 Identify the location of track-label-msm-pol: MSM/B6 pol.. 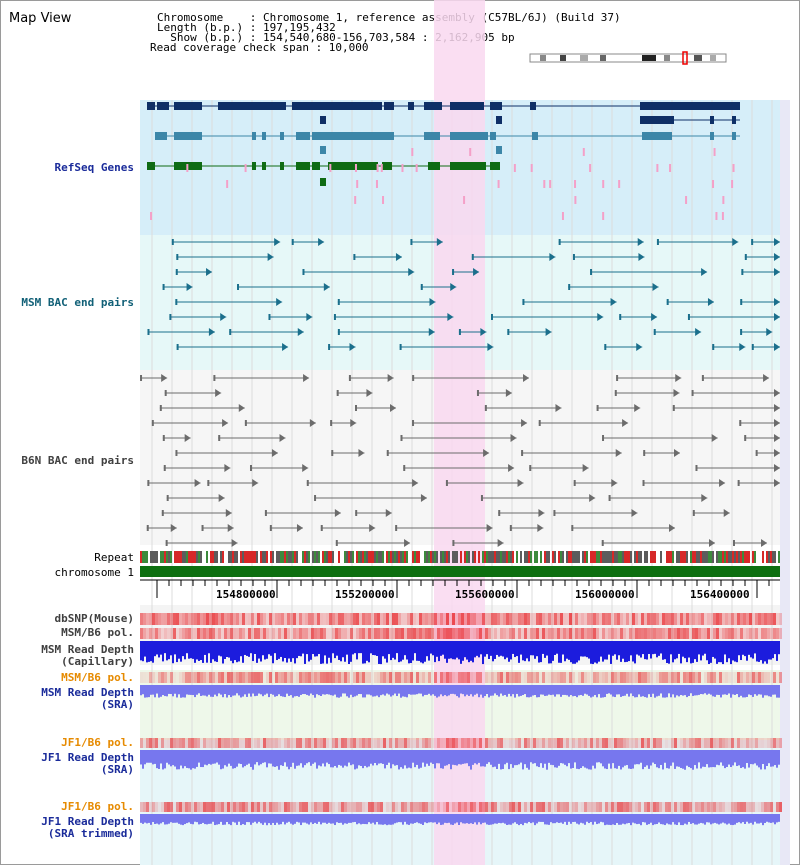
(97, 632).